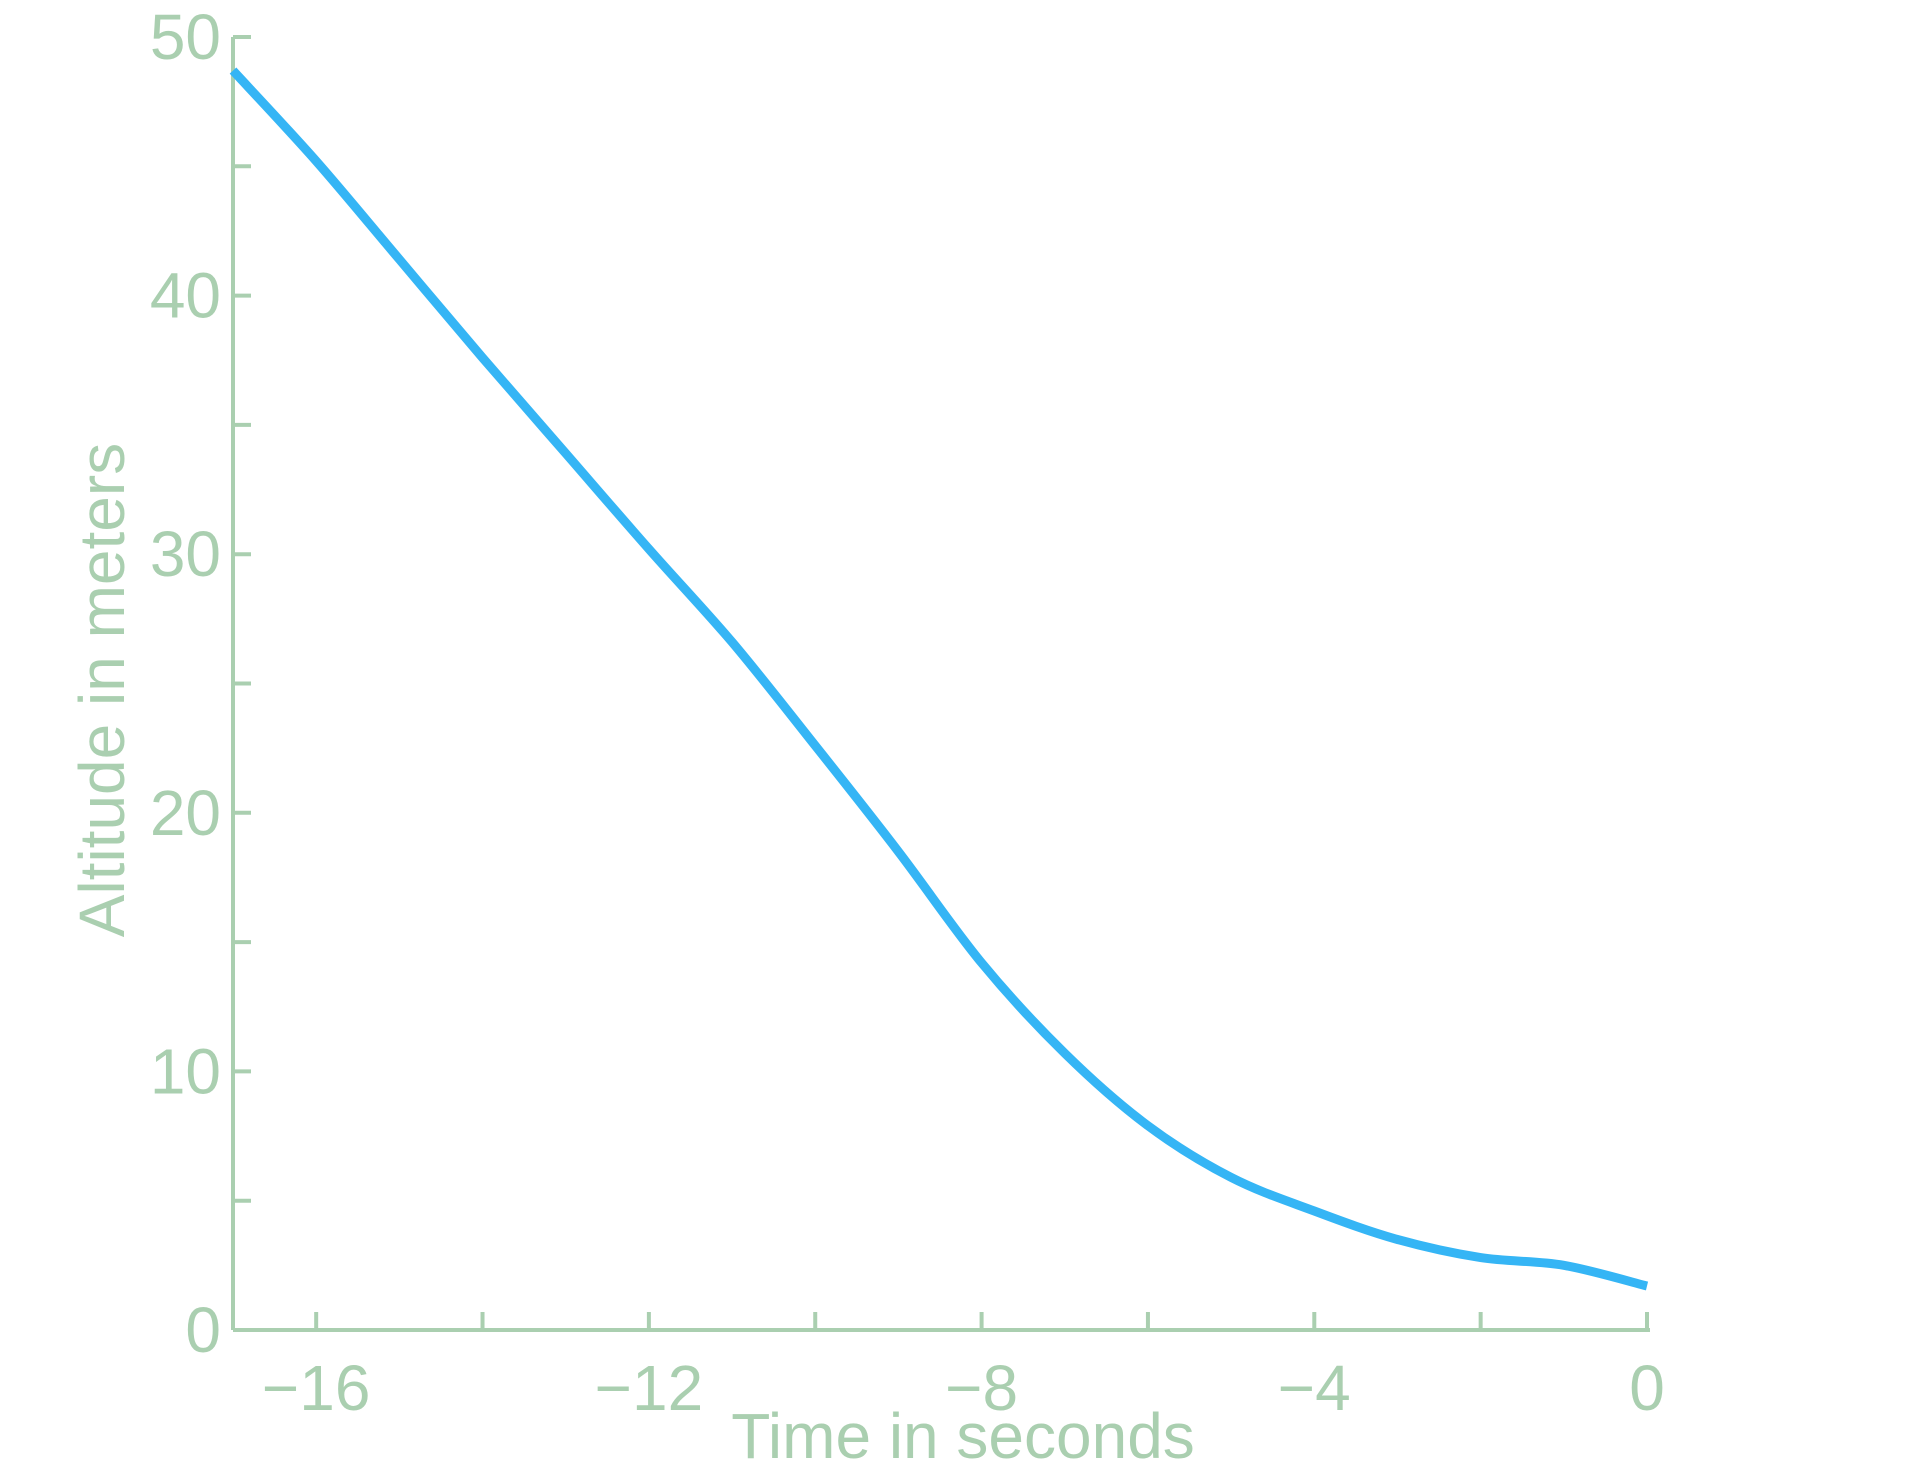 Image resolution: width=1920 pixels, height=1460 pixels. I want to click on y-tick-label: 0, so click(203, 1330).